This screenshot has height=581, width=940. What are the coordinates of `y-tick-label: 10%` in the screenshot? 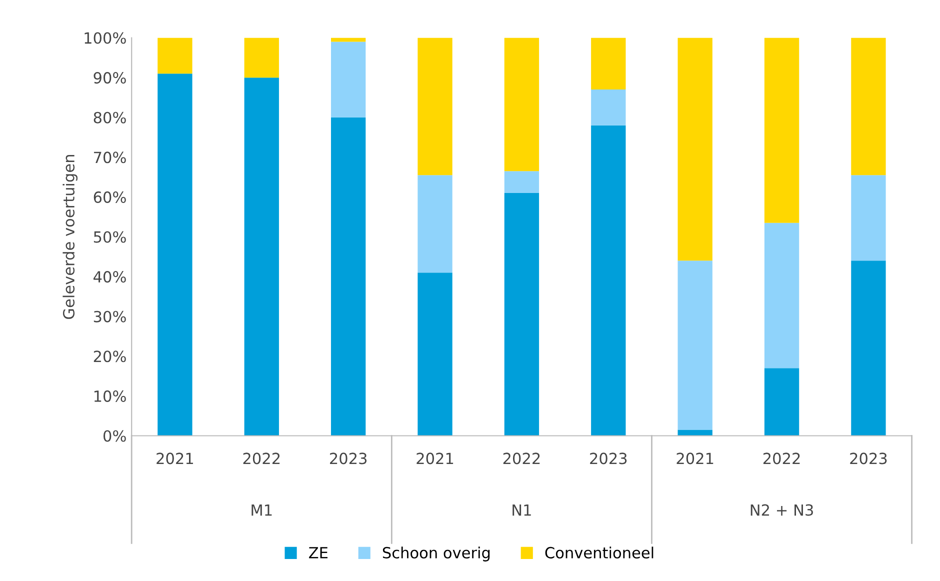 It's located at (110, 396).